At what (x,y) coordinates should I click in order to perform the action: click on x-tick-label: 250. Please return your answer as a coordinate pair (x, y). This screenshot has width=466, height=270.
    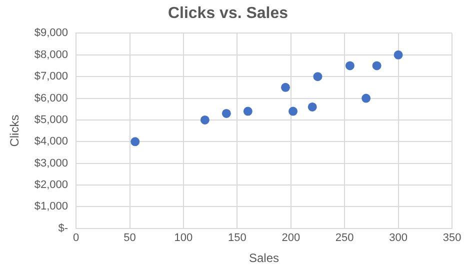
    Looking at the image, I should click on (344, 238).